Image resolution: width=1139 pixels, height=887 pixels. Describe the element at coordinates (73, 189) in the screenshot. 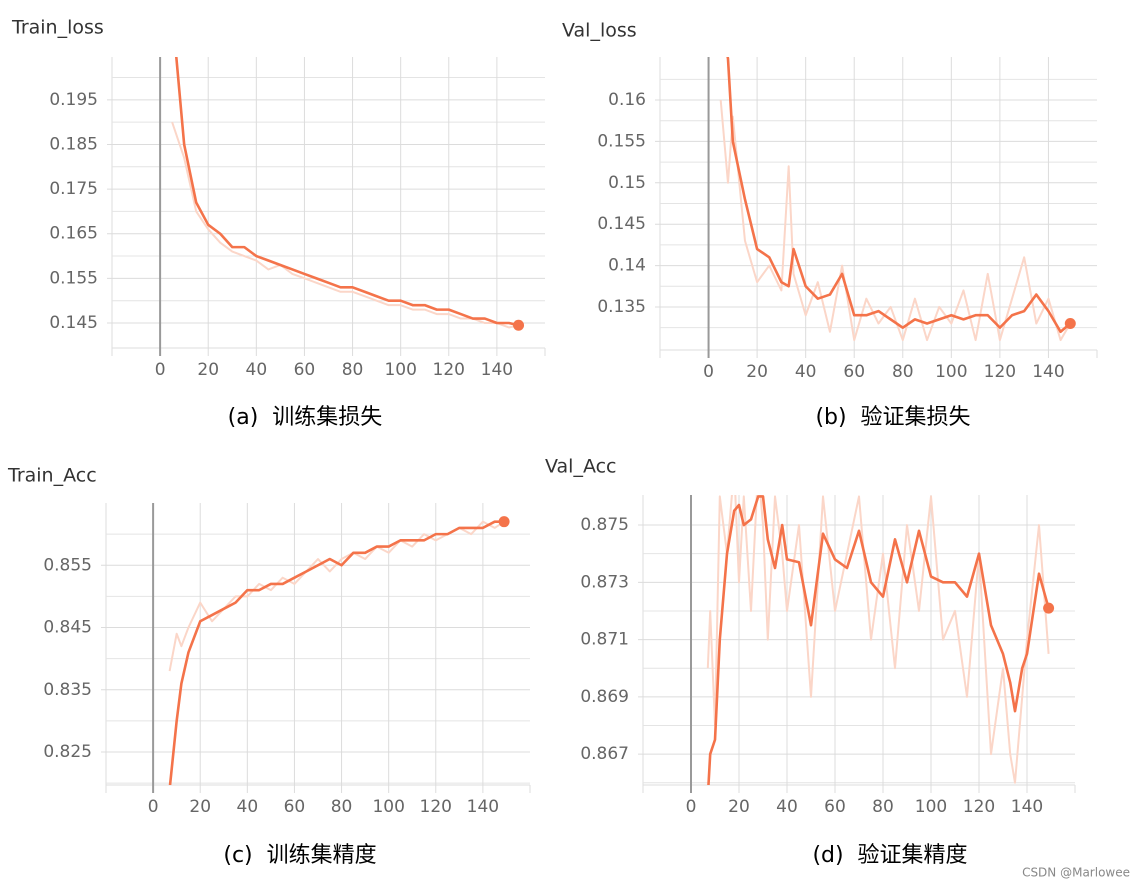

I see `y-tick-label: 0.175` at that location.